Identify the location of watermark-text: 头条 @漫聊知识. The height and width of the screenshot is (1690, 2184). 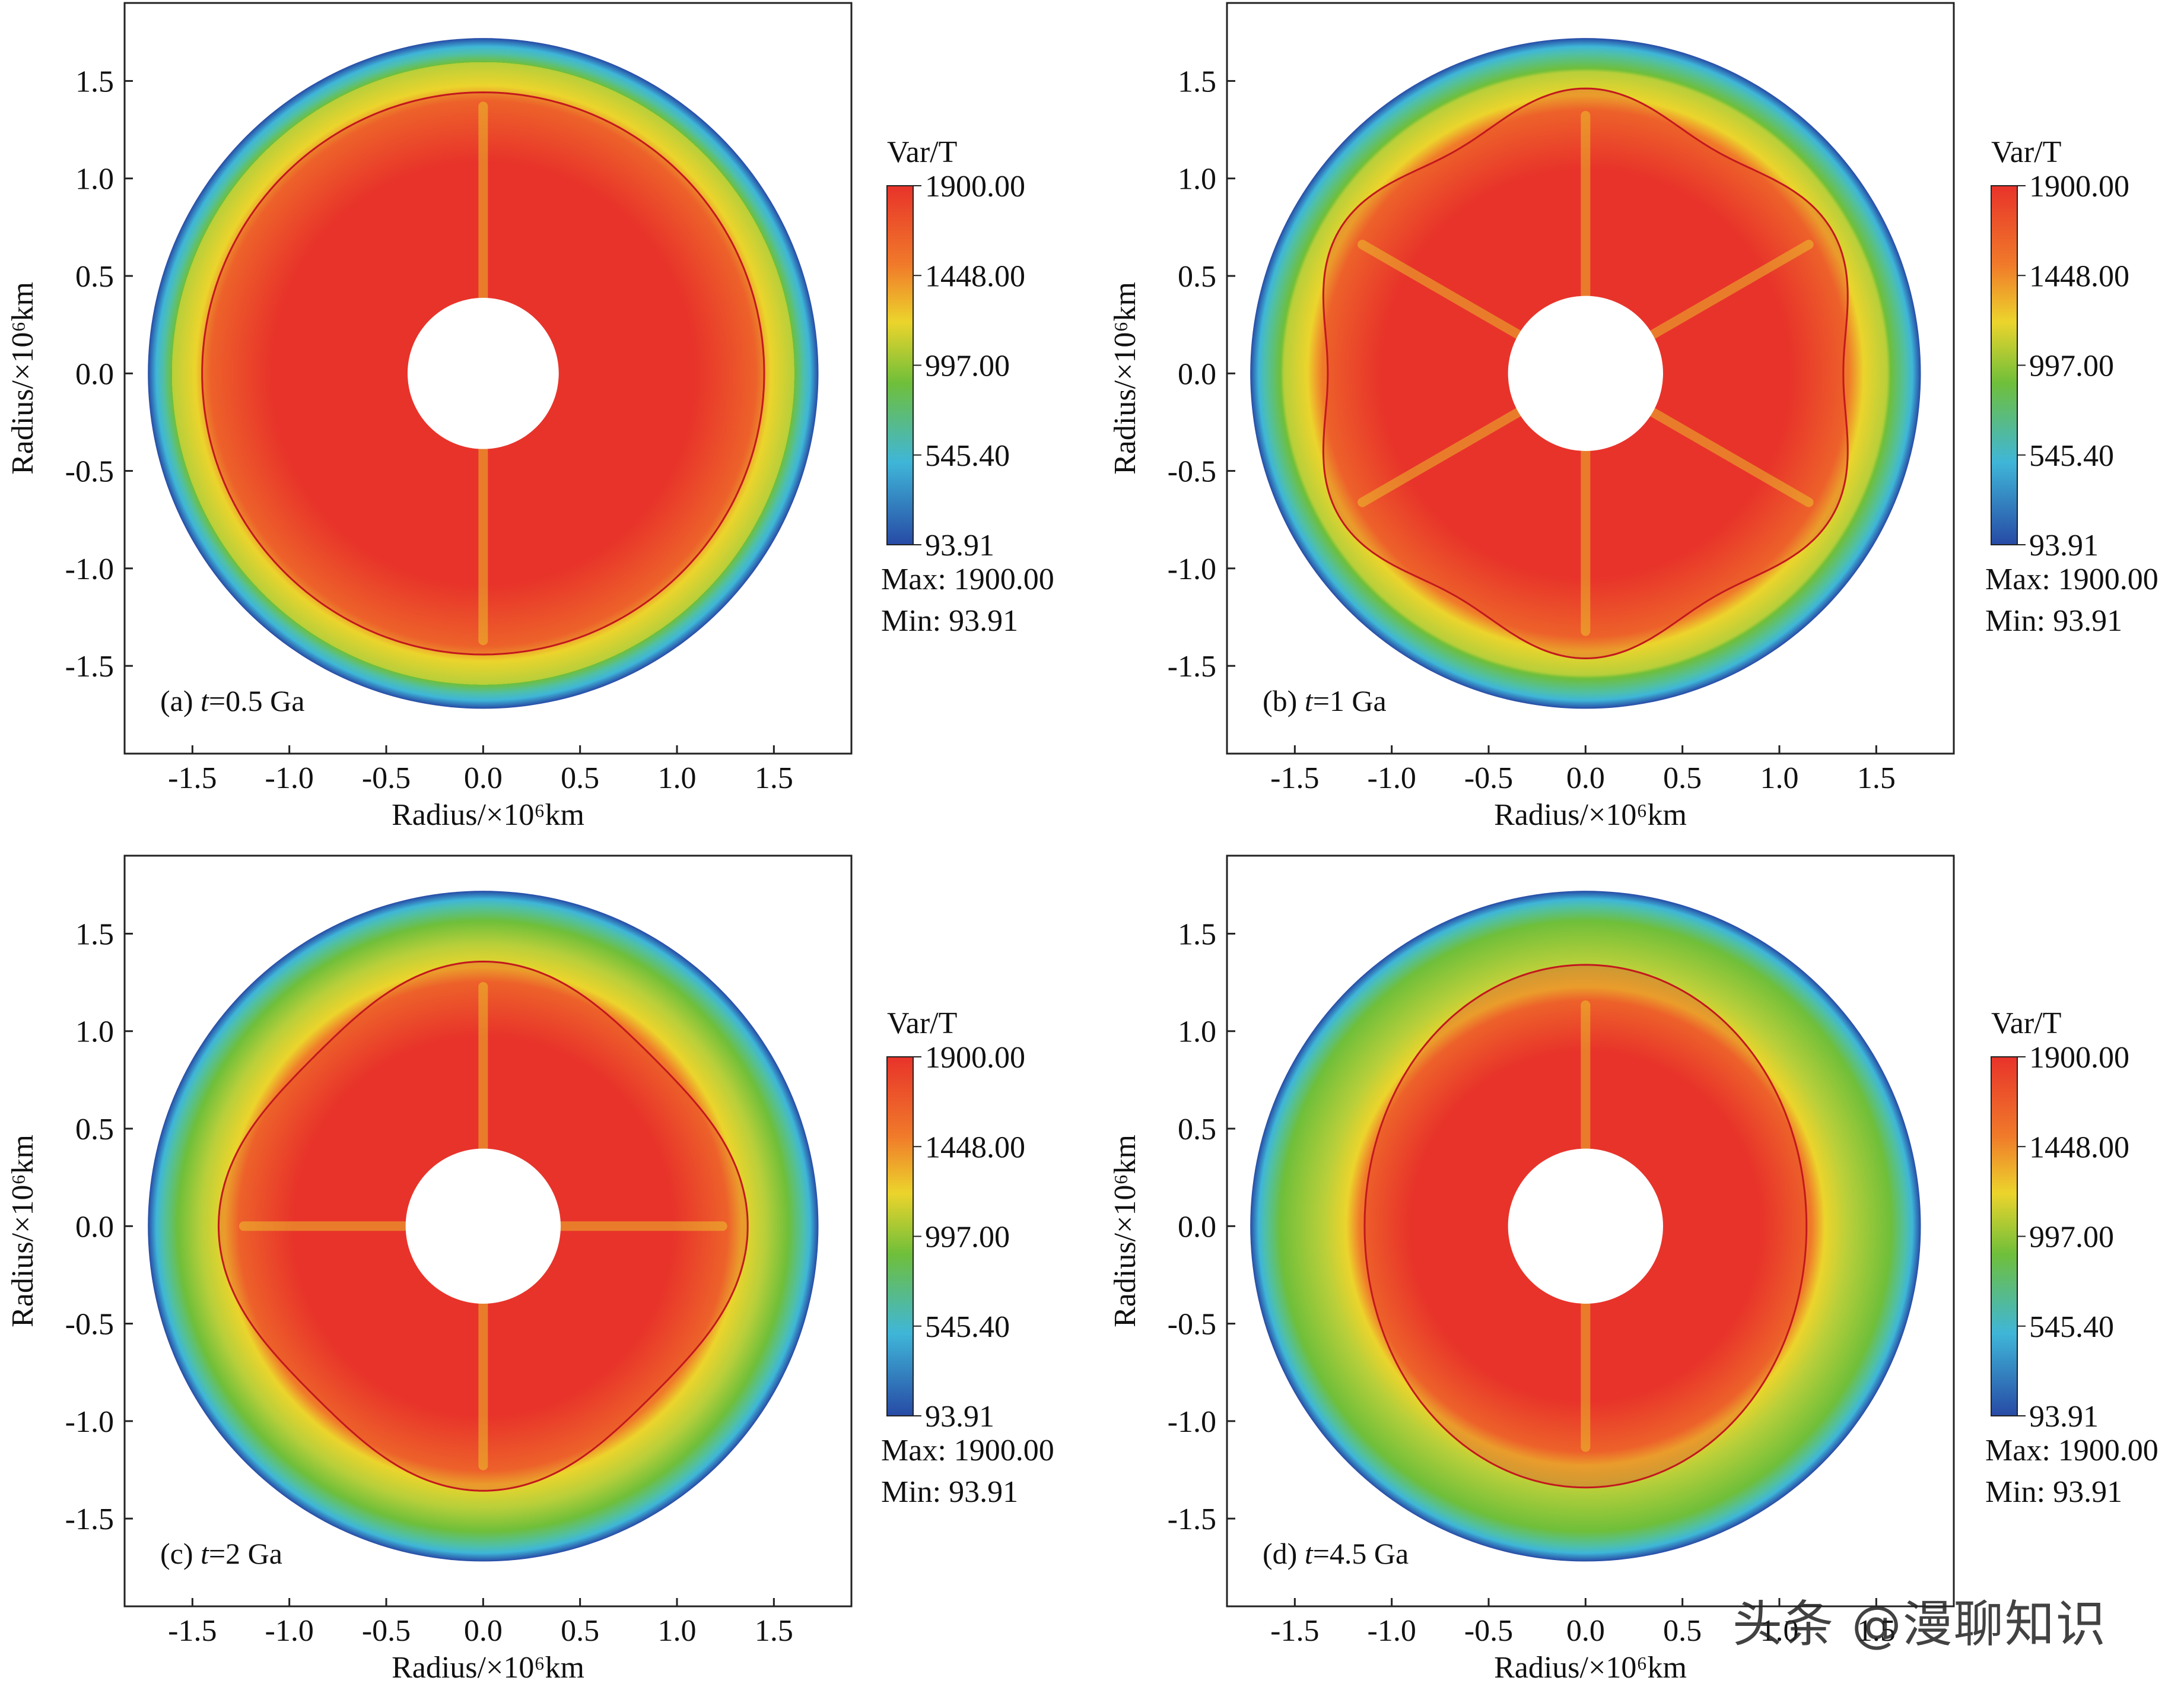
(1919, 1624).